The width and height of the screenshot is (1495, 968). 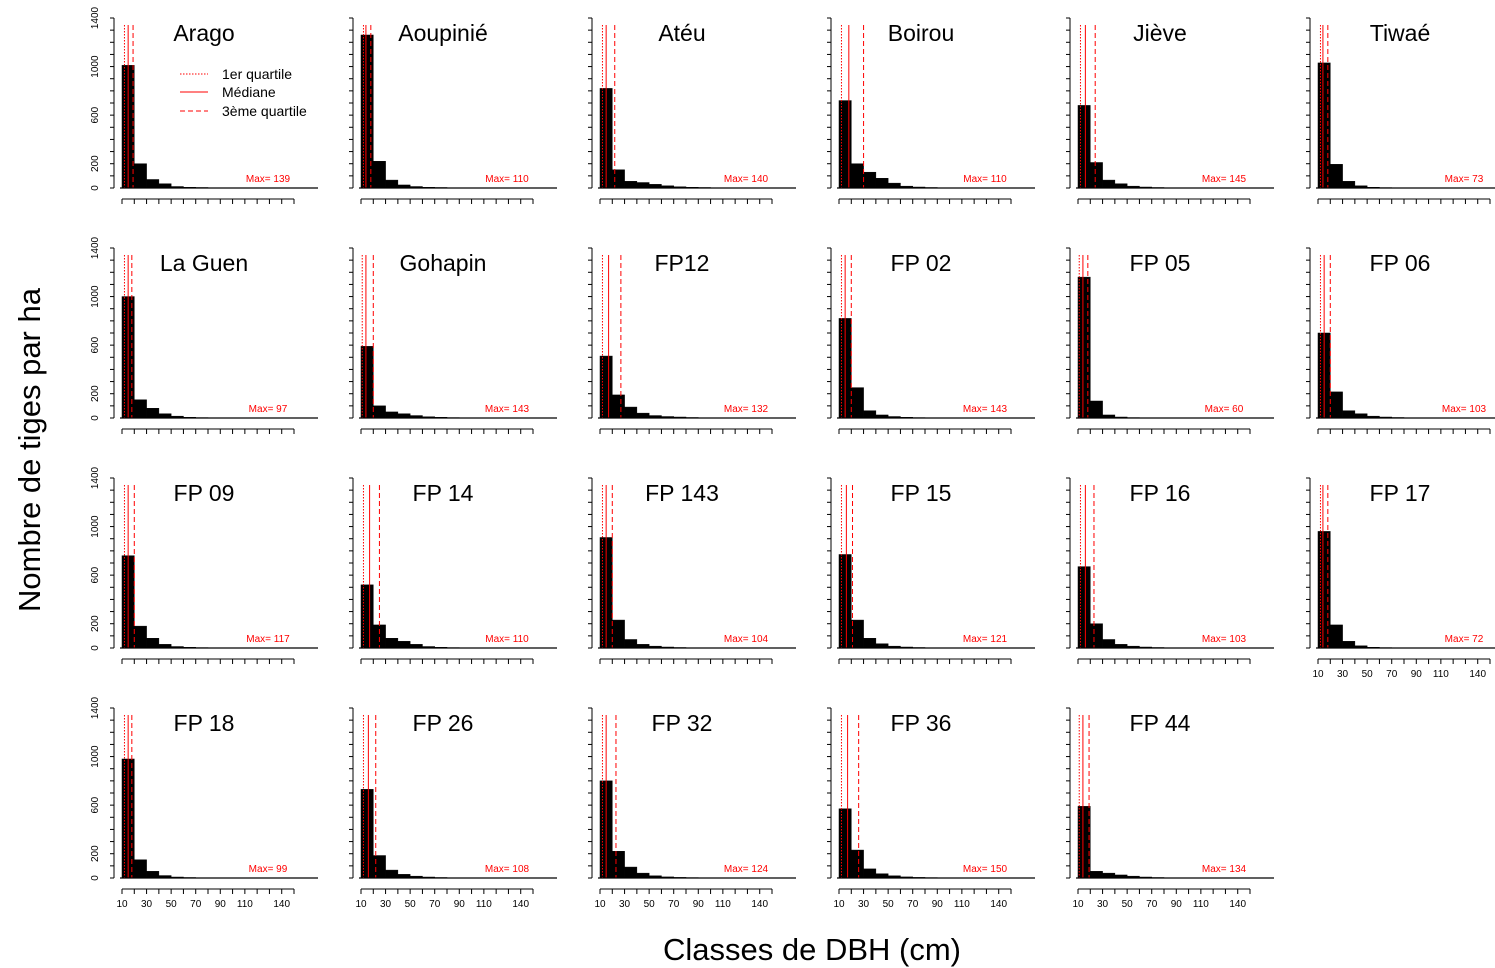 I want to click on legend: 1er quartile Médiane 3ème quartile, so click(x=243, y=92).